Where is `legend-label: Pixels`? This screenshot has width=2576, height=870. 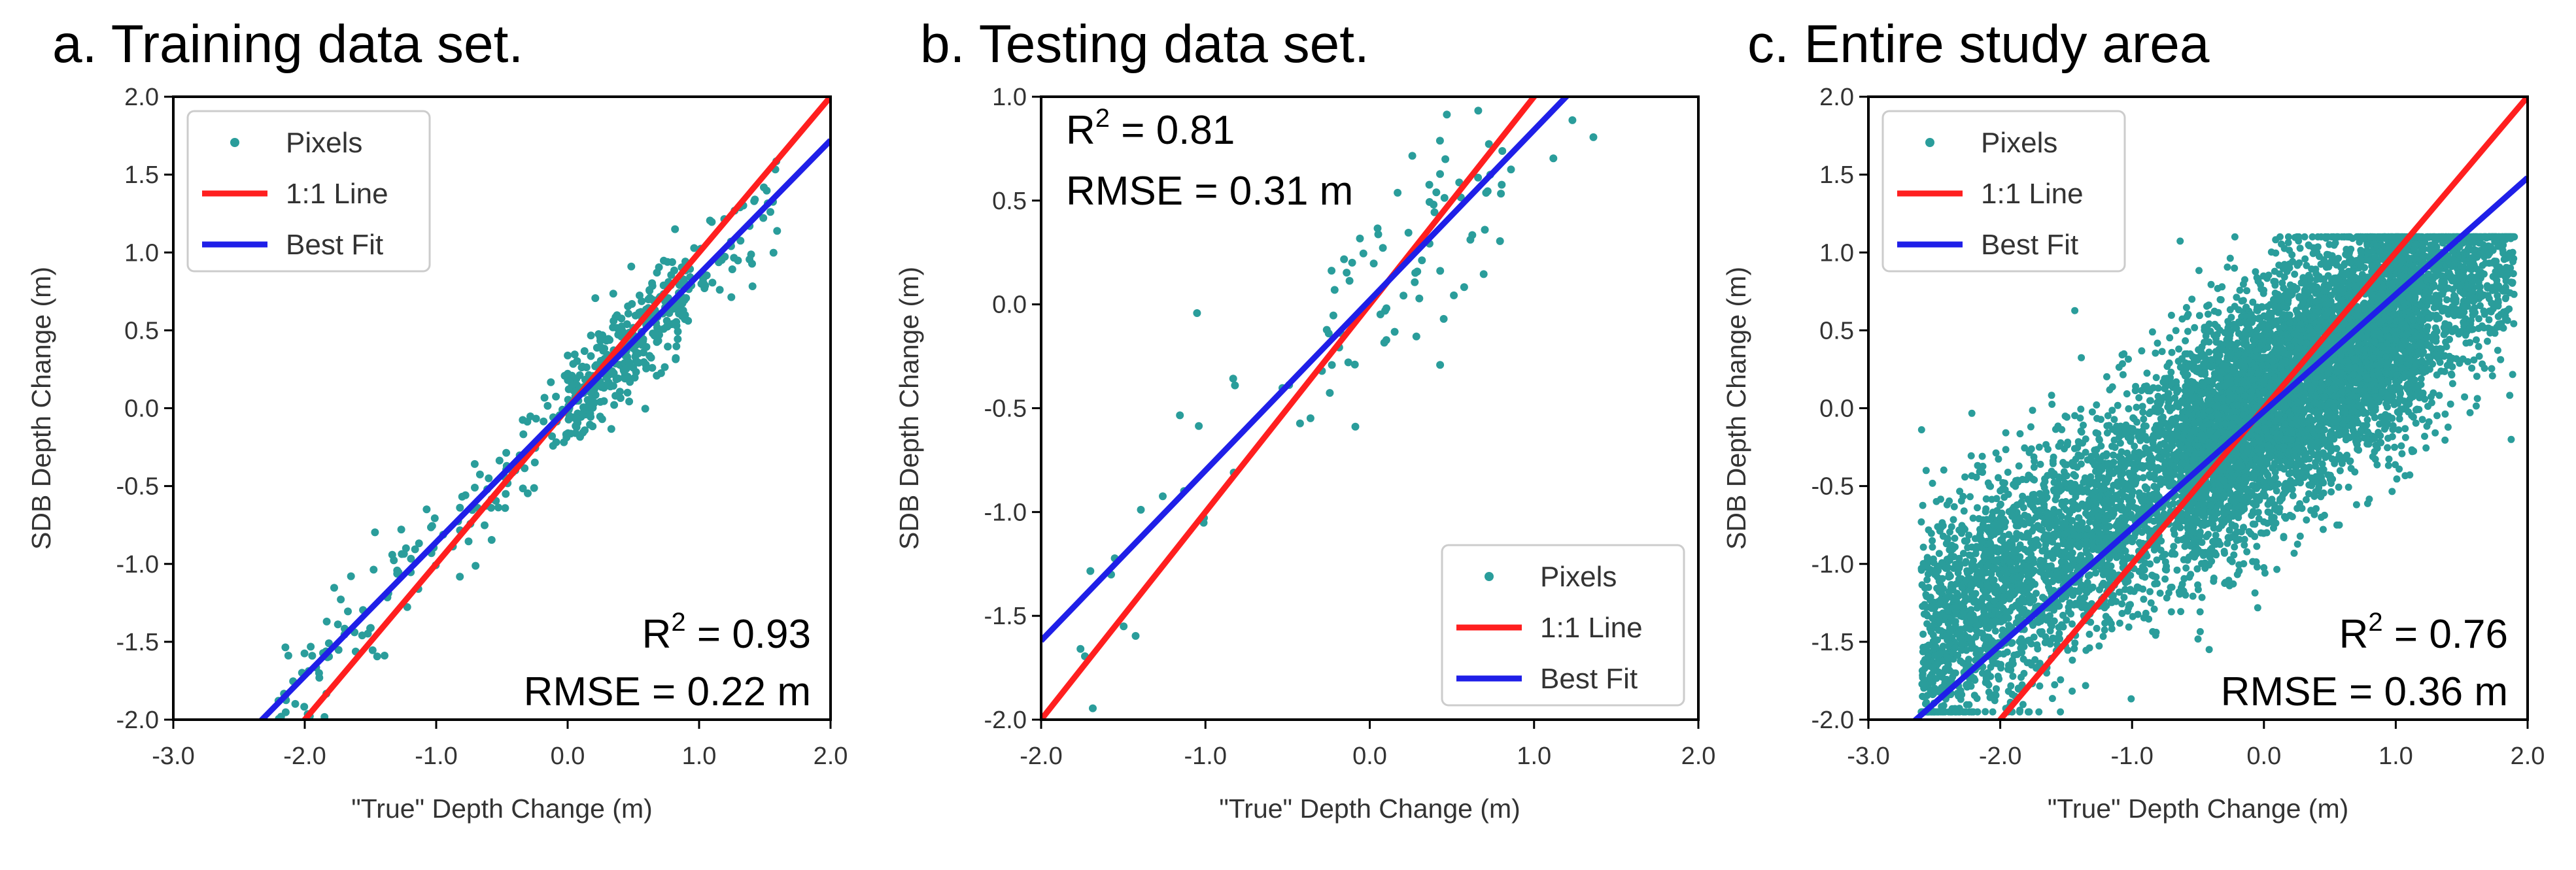
legend-label: Pixels is located at coordinates (324, 143).